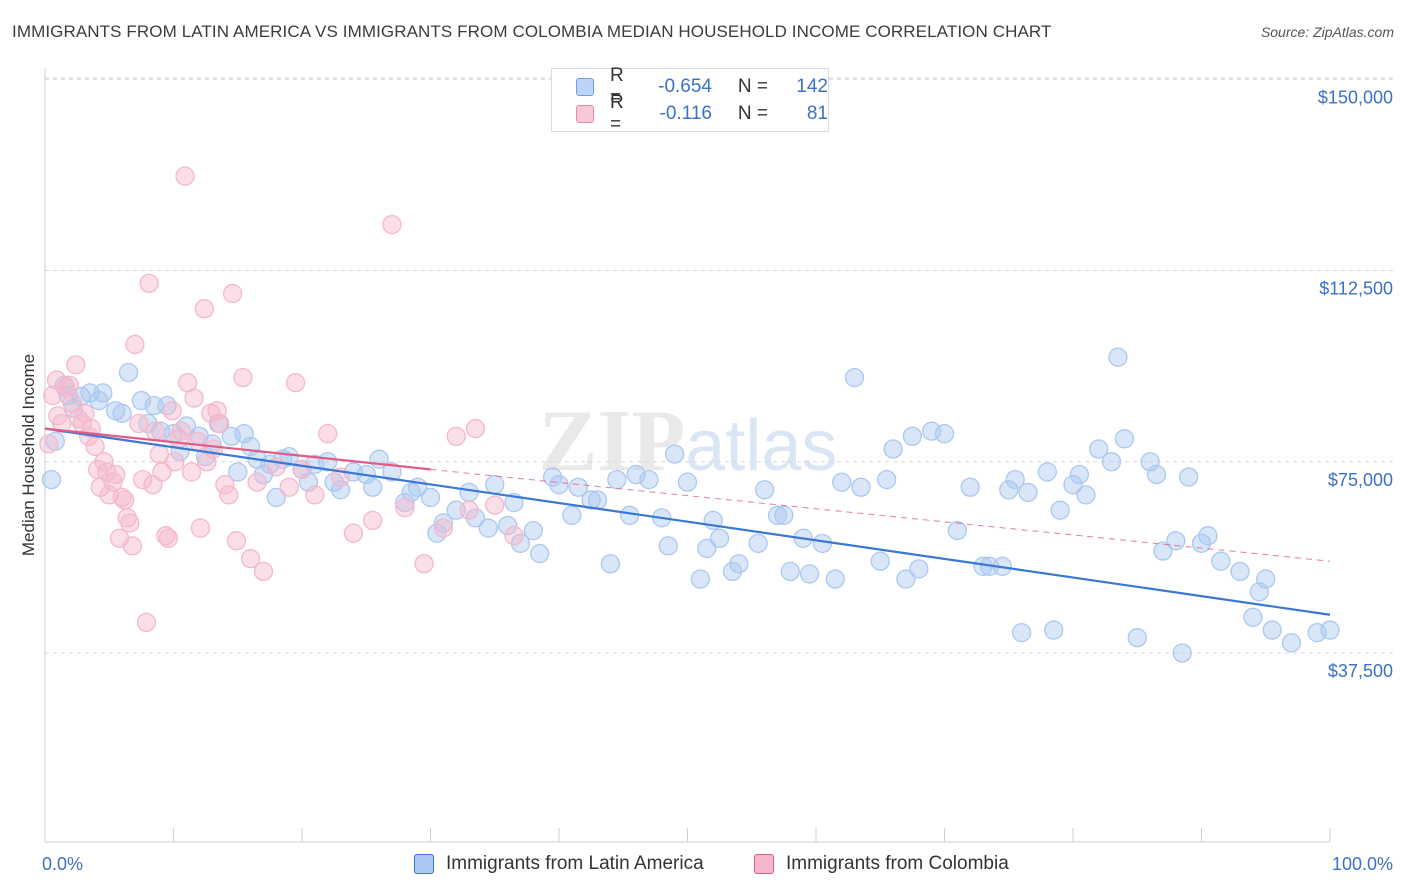 This screenshot has width=1406, height=892. Describe the element at coordinates (685, 113) in the screenshot. I see `r-value: -0.116` at that location.